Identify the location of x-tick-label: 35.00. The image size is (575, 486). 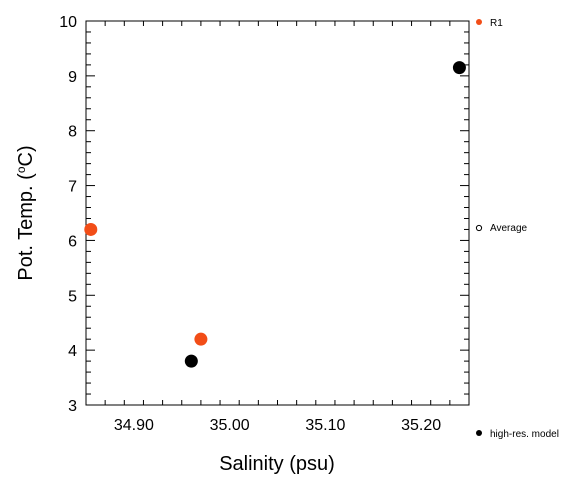
(230, 425).